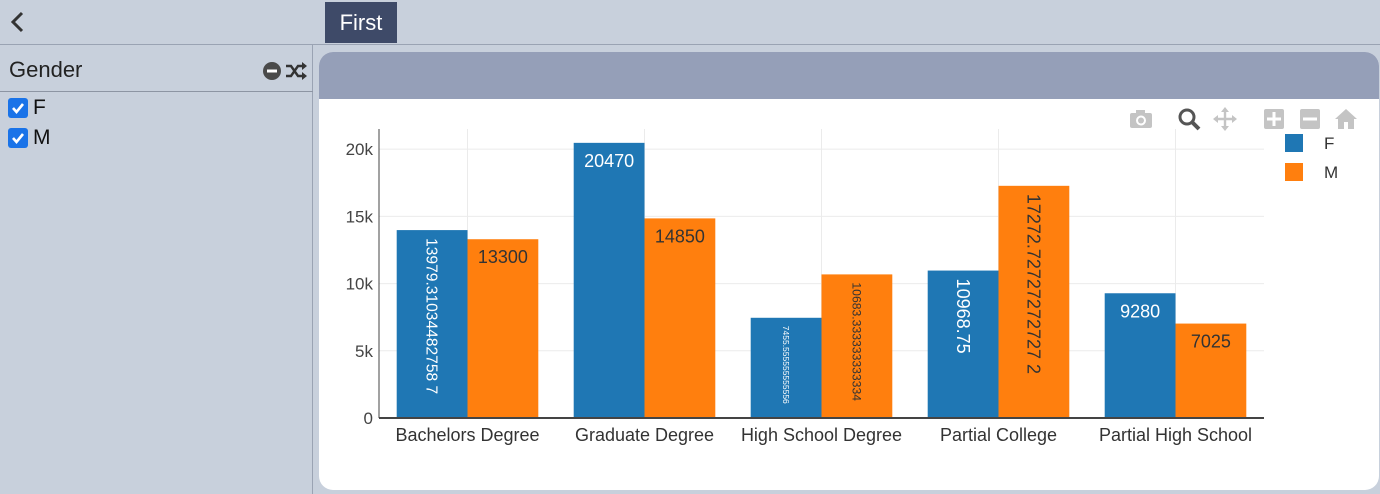 Image resolution: width=1380 pixels, height=494 pixels. What do you see at coordinates (1346, 119) in the screenshot?
I see `home-icon` at bounding box center [1346, 119].